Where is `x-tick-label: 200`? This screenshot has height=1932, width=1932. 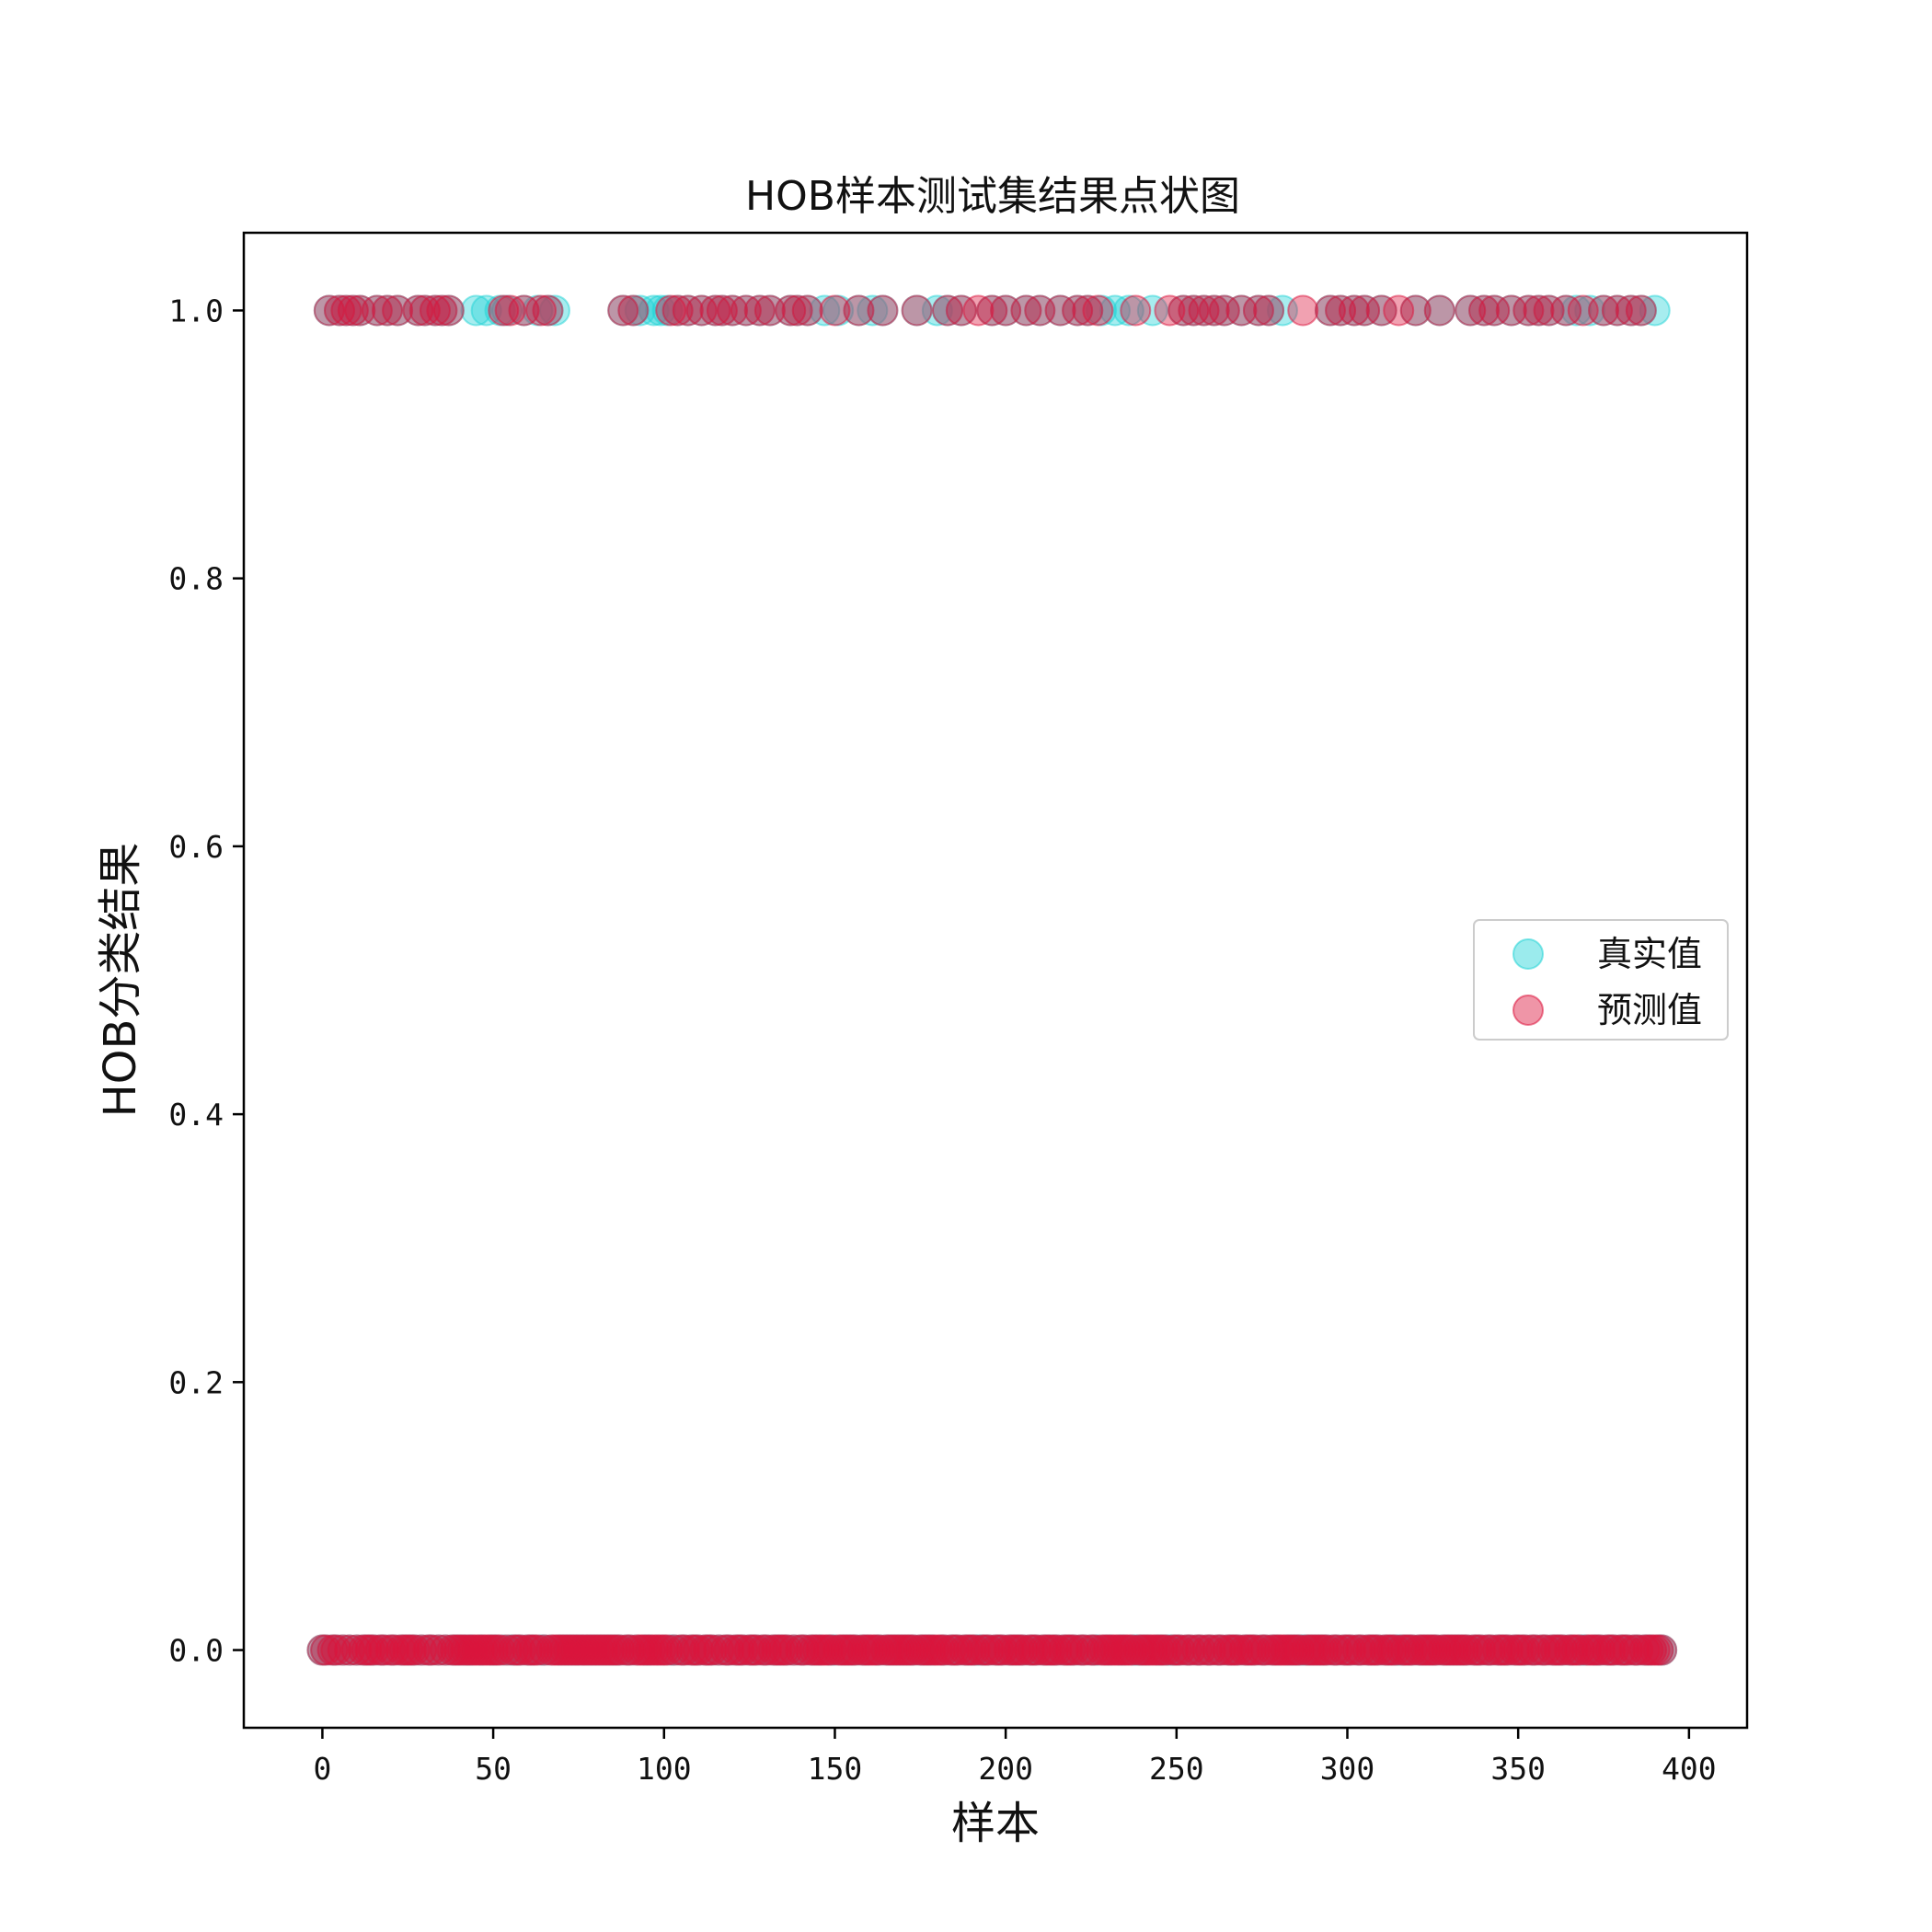
x-tick-label: 200 is located at coordinates (1005, 1769).